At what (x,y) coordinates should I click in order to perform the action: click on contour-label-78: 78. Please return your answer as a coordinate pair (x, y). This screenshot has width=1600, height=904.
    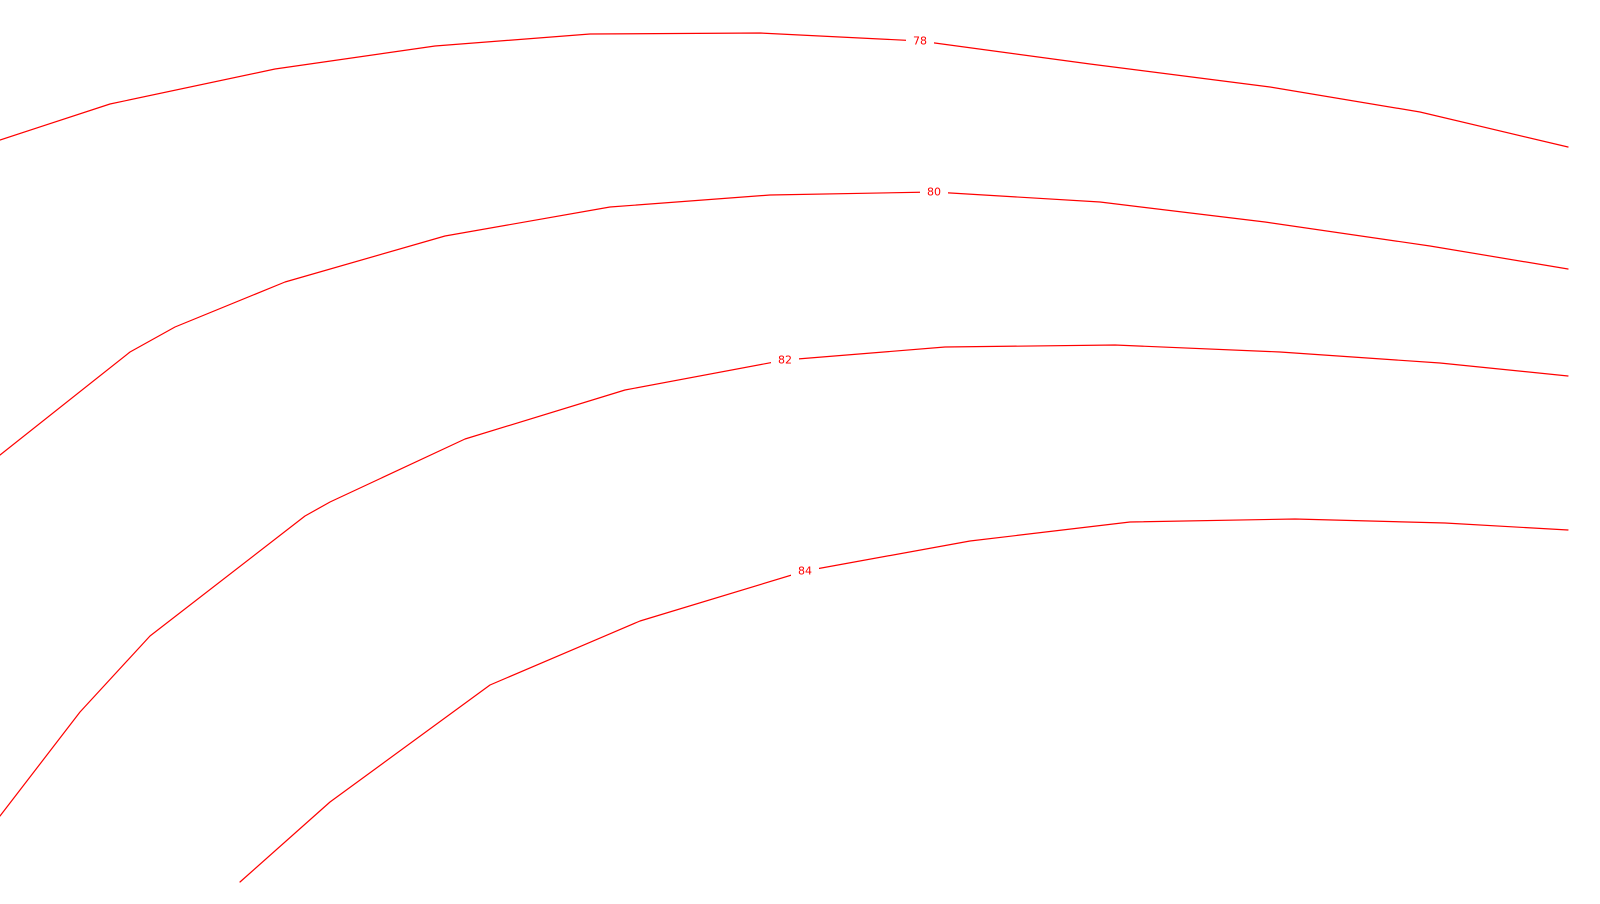
    Looking at the image, I should click on (920, 41).